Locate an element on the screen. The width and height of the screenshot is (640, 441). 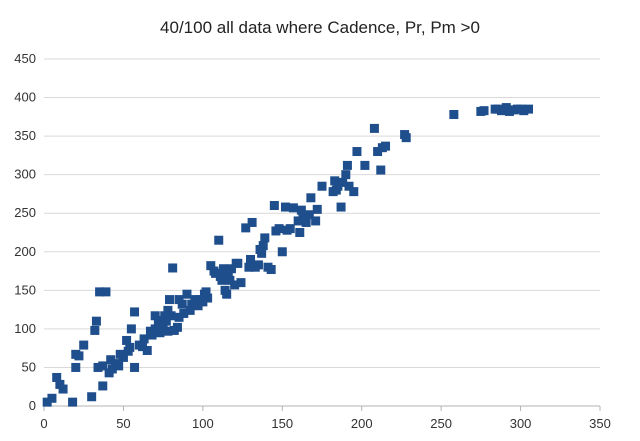
y-tick-label: 150 is located at coordinates (25, 289).